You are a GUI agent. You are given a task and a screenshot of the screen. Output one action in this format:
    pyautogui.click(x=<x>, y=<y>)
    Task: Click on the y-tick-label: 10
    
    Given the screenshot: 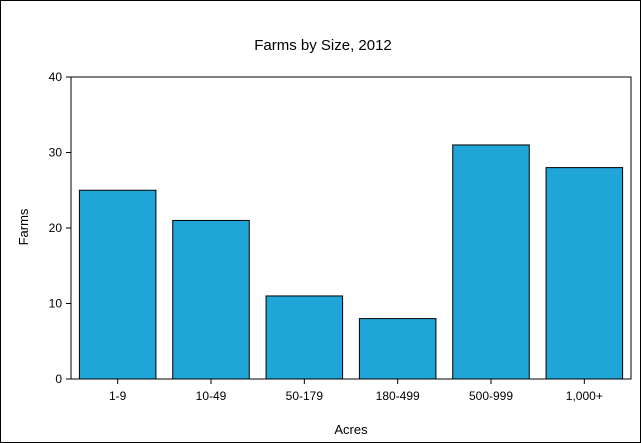 What is the action you would take?
    pyautogui.click(x=56, y=304)
    